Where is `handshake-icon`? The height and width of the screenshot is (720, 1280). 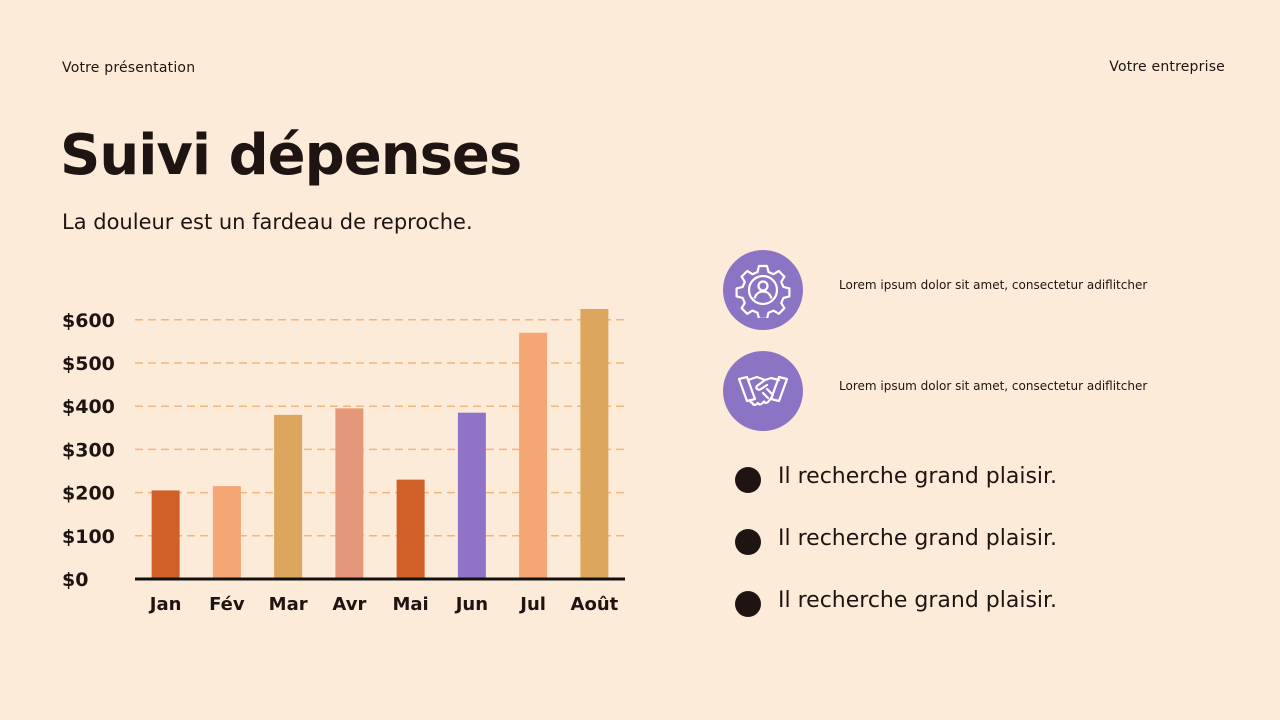
handshake-icon is located at coordinates (763, 390).